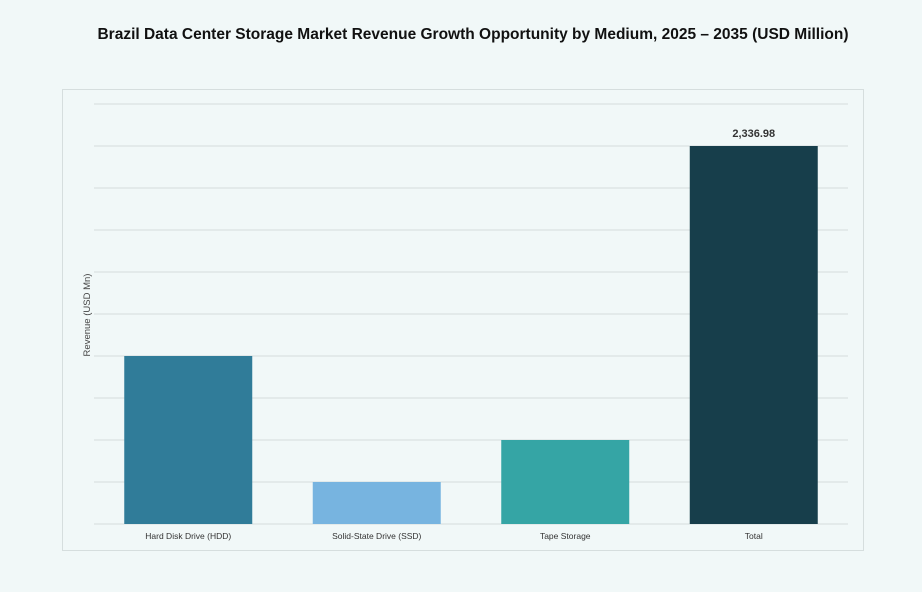 The width and height of the screenshot is (922, 592). I want to click on x-tick-label: Hard Disk Drive (HDD), so click(188, 536).